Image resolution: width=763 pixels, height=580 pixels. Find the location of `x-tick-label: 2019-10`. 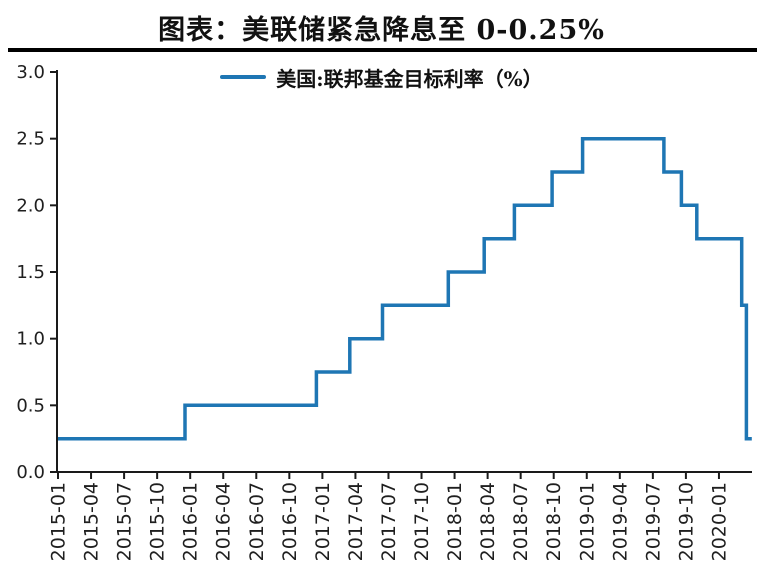

x-tick-label: 2019-10 is located at coordinates (686, 521).